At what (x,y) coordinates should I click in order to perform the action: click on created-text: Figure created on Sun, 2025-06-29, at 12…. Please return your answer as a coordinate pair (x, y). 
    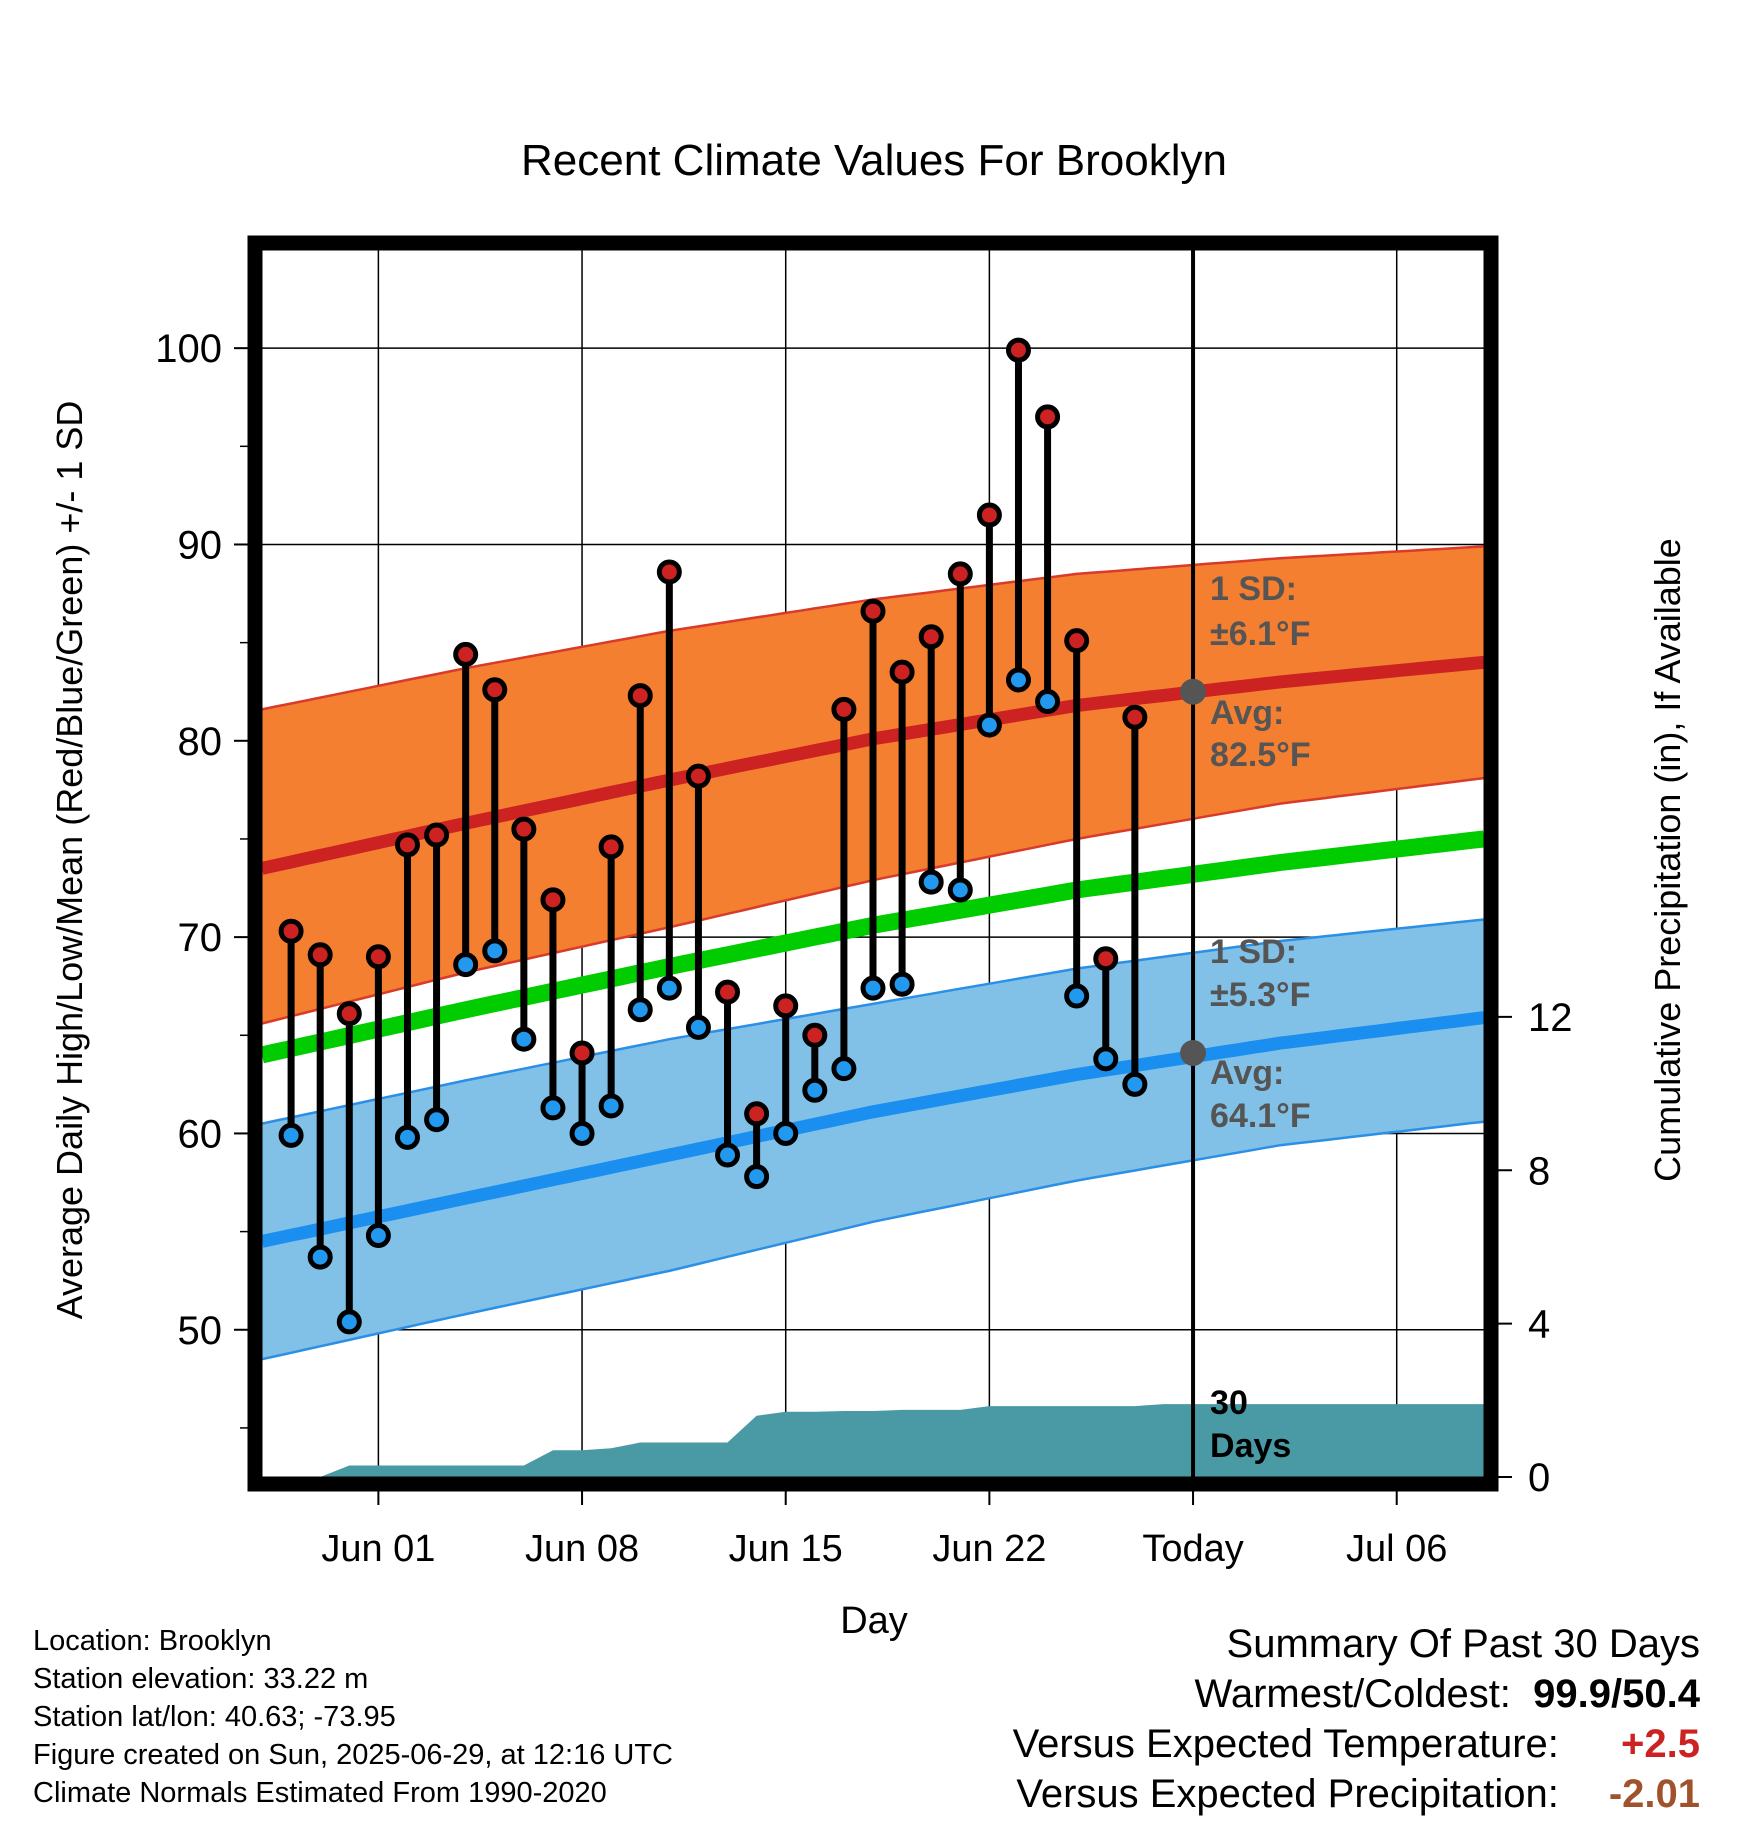
    Looking at the image, I should click on (353, 1755).